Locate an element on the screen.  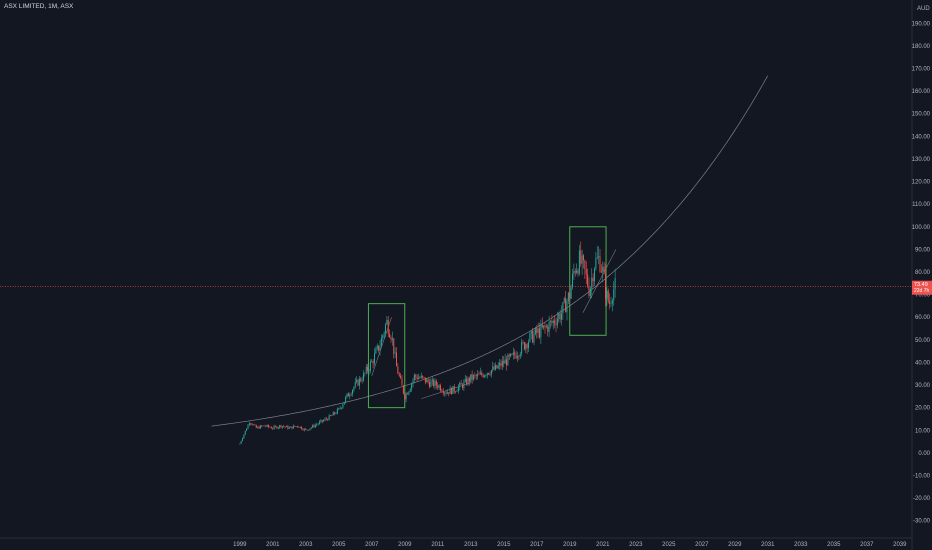
x-tick-label: 2029 is located at coordinates (735, 545).